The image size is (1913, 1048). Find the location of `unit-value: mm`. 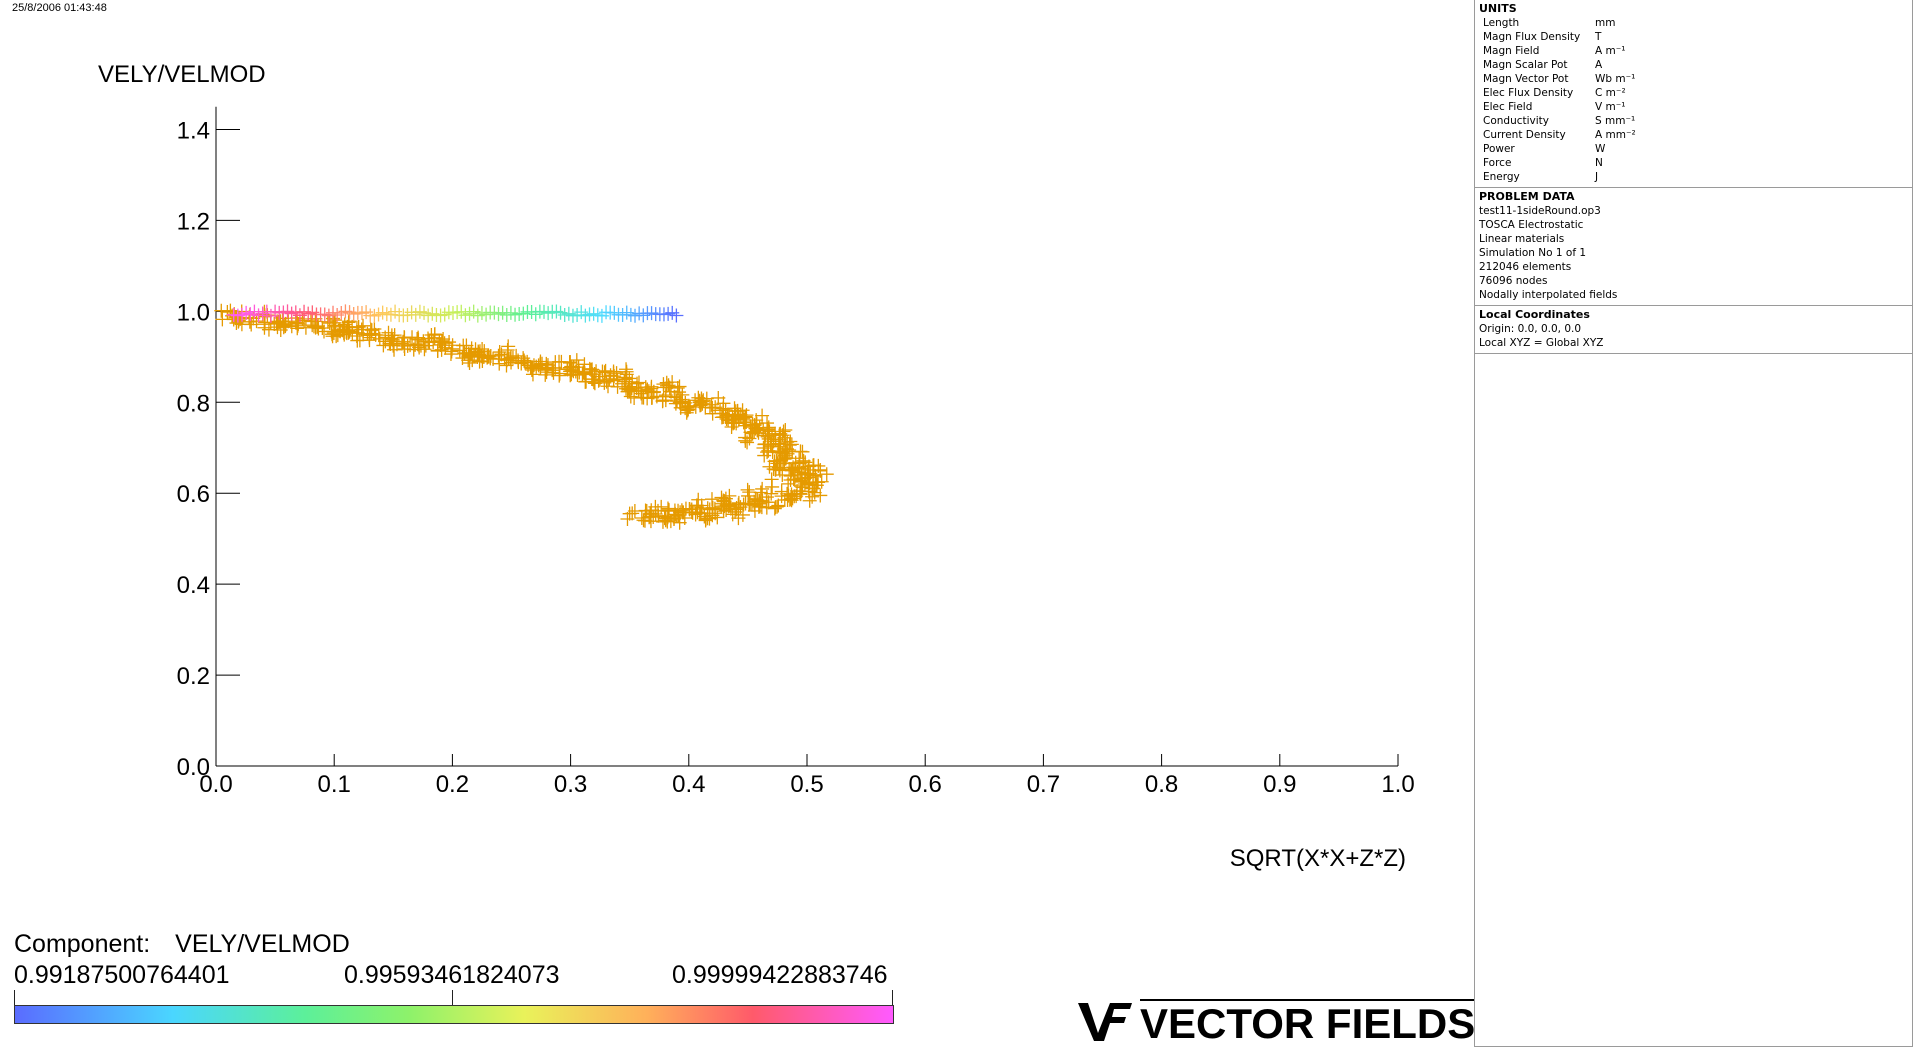

unit-value: mm is located at coordinates (1605, 23).